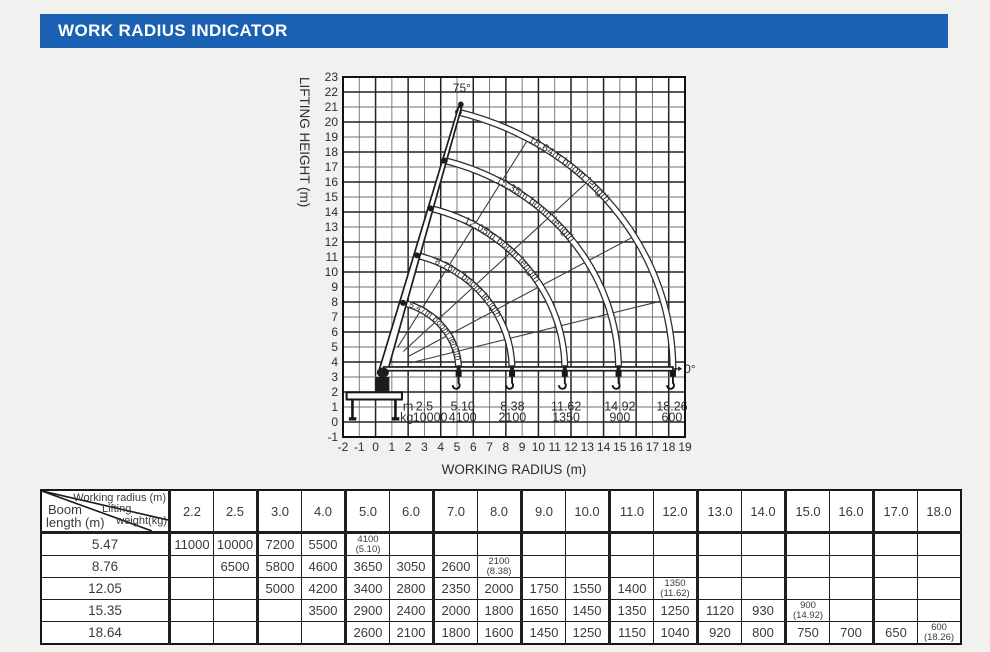 The height and width of the screenshot is (652, 990). I want to click on truck-chassis, so click(374, 396).